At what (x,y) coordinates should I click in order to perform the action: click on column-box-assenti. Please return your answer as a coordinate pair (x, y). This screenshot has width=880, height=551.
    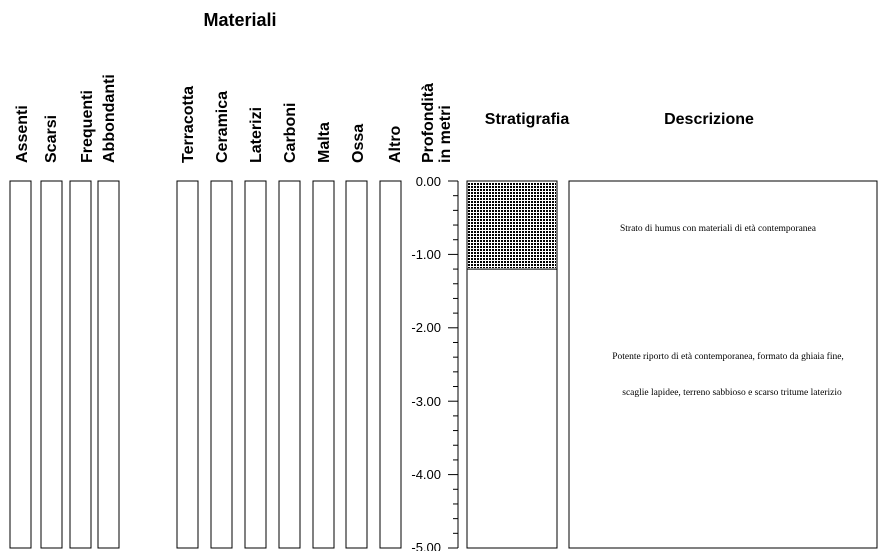
    Looking at the image, I should click on (20, 364).